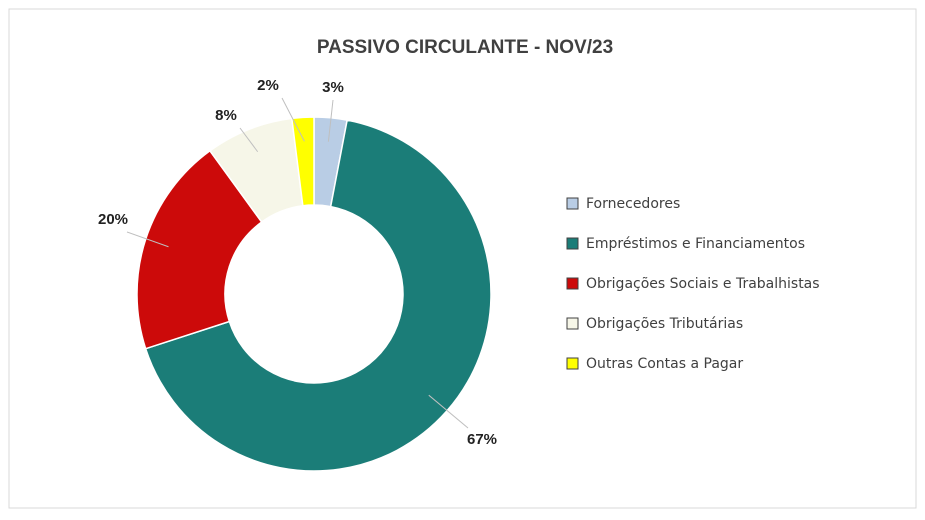 This screenshot has width=925, height=520. I want to click on data-label: 67%, so click(482, 439).